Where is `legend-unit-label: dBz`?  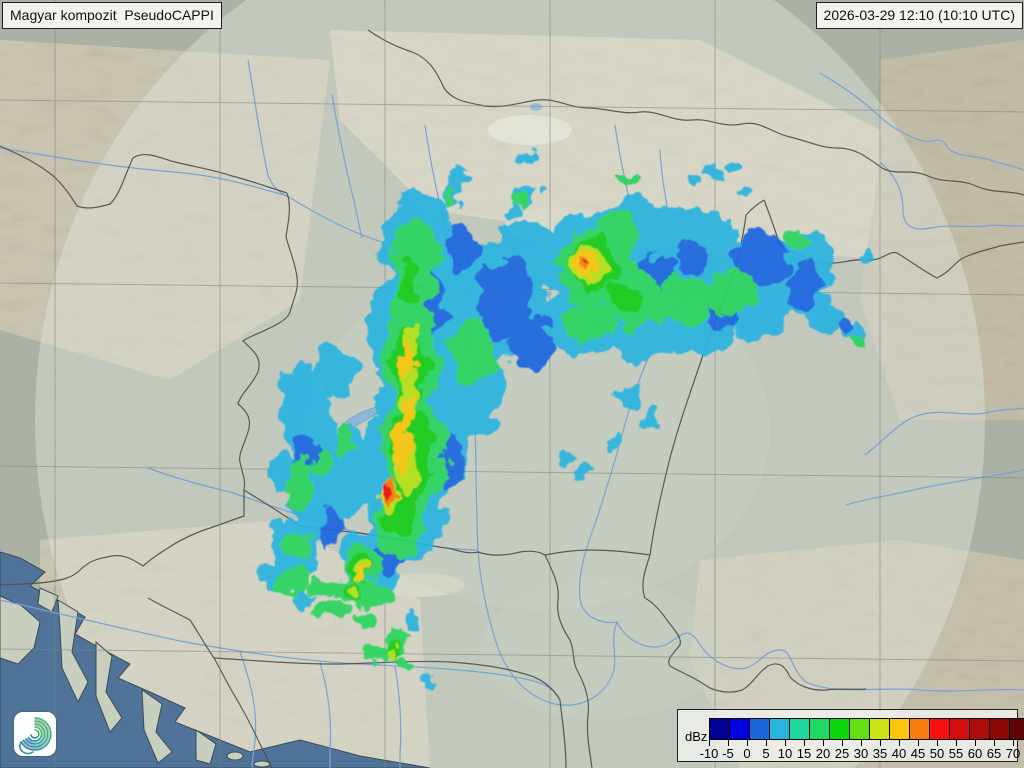 legend-unit-label: dBz is located at coordinates (696, 736).